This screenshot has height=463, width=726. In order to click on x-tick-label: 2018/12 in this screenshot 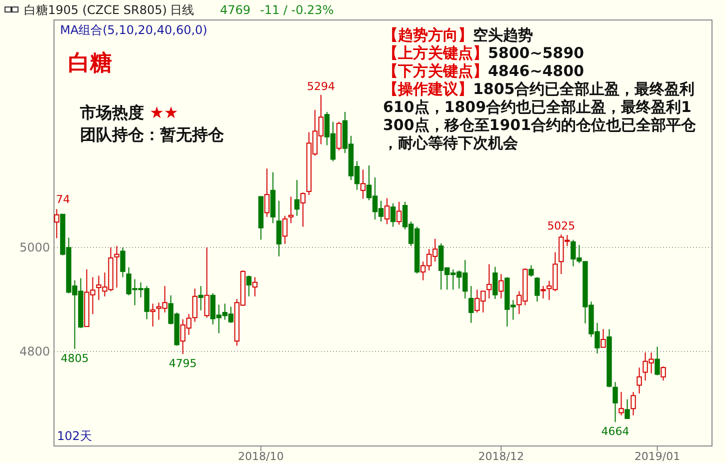, I will do `click(501, 456)`.